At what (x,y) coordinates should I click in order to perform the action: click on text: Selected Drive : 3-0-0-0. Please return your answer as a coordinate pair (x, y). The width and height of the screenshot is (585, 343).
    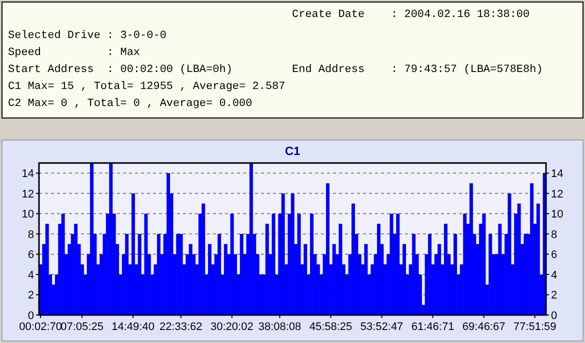
    Looking at the image, I should click on (87, 36).